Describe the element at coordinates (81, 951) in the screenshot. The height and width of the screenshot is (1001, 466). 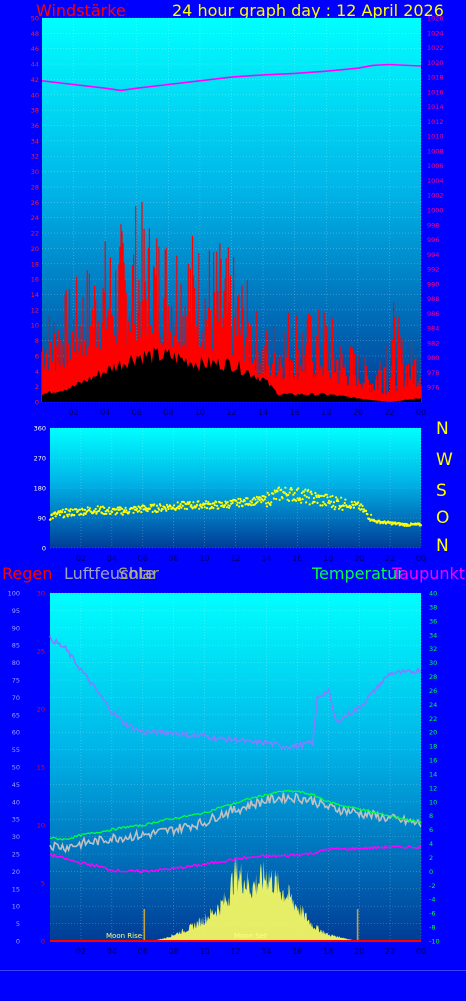
I see `climate-x-tick-label: 02` at that location.